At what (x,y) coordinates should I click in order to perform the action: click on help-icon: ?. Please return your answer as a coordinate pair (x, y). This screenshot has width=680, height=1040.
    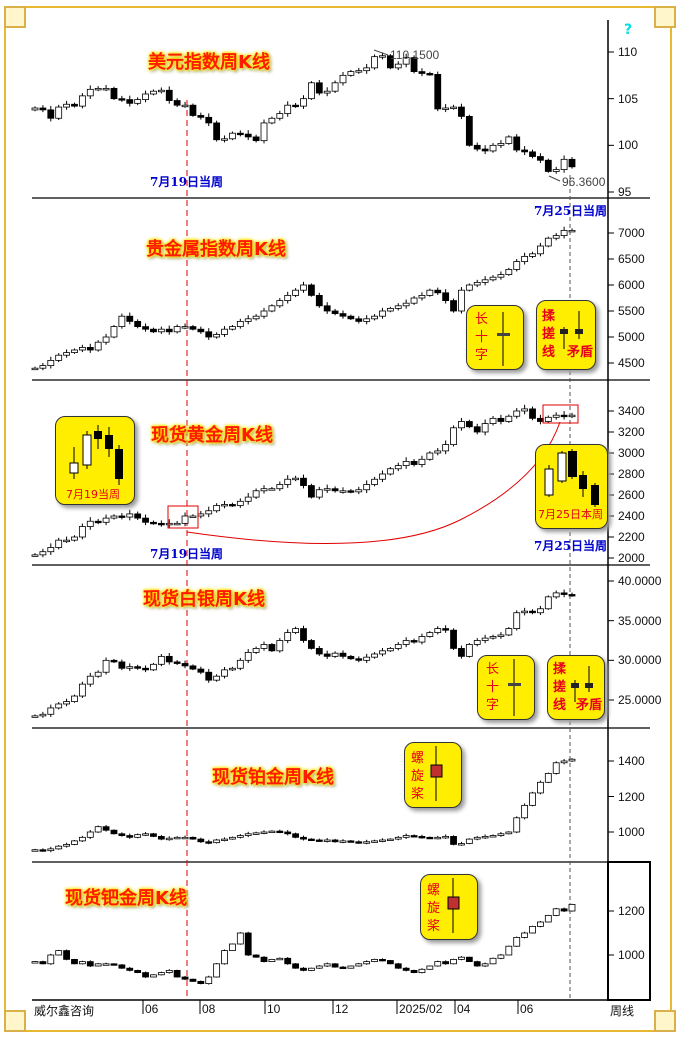
    Looking at the image, I should click on (628, 30).